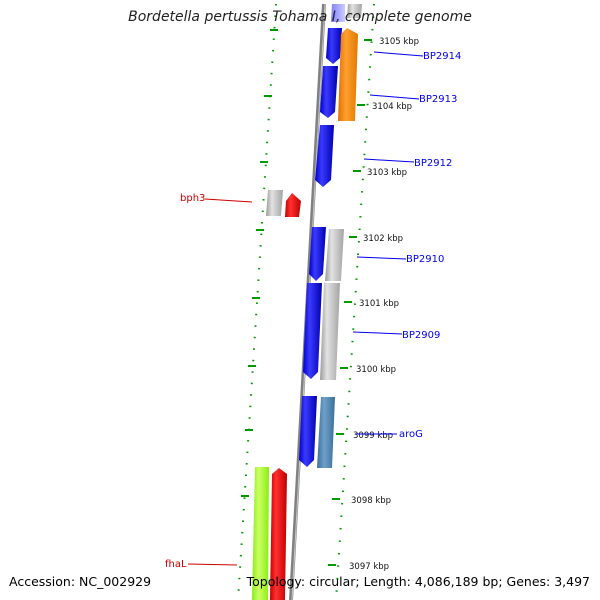 The width and height of the screenshot is (600, 600). What do you see at coordinates (371, 501) in the screenshot?
I see `kbp-label-3098: 3098 kbp` at bounding box center [371, 501].